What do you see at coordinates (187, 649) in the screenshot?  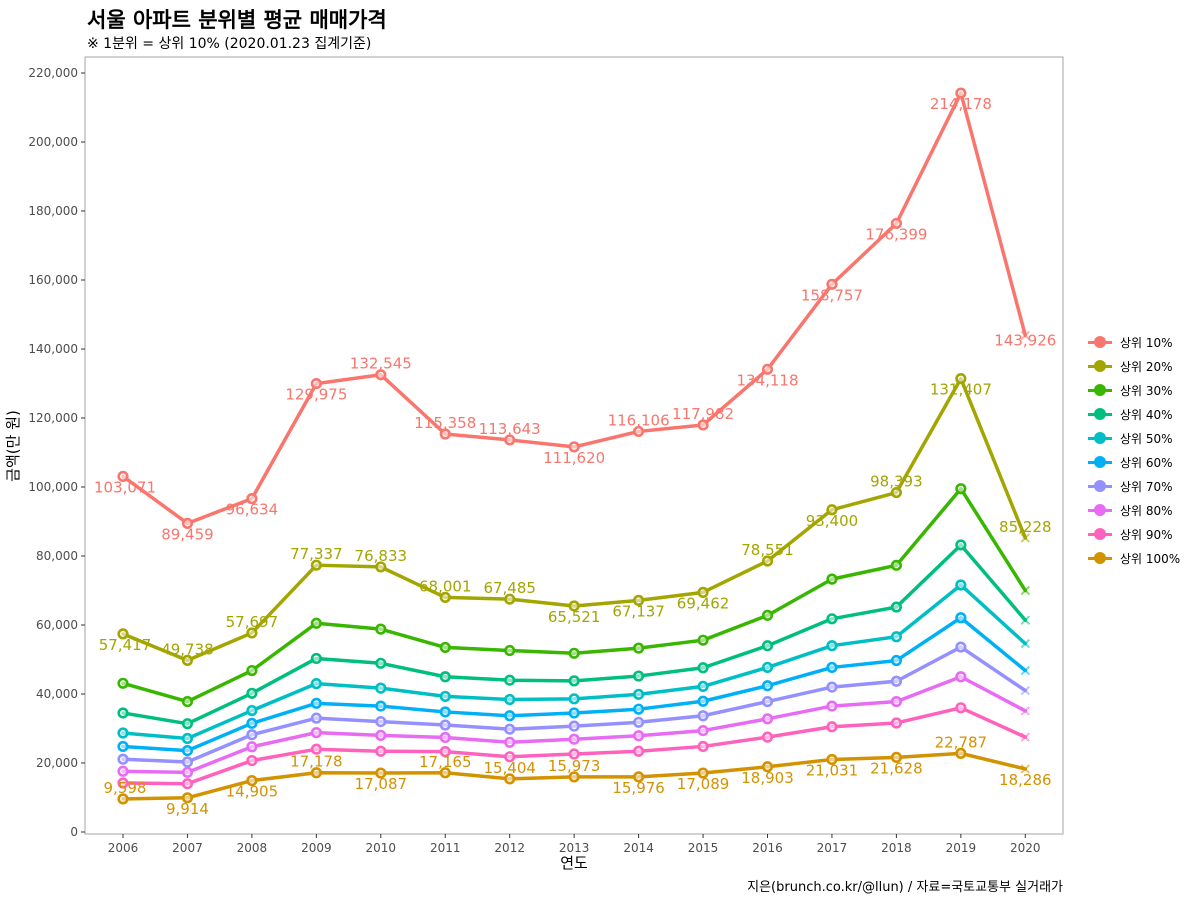 I see `data-label: 49,738` at bounding box center [187, 649].